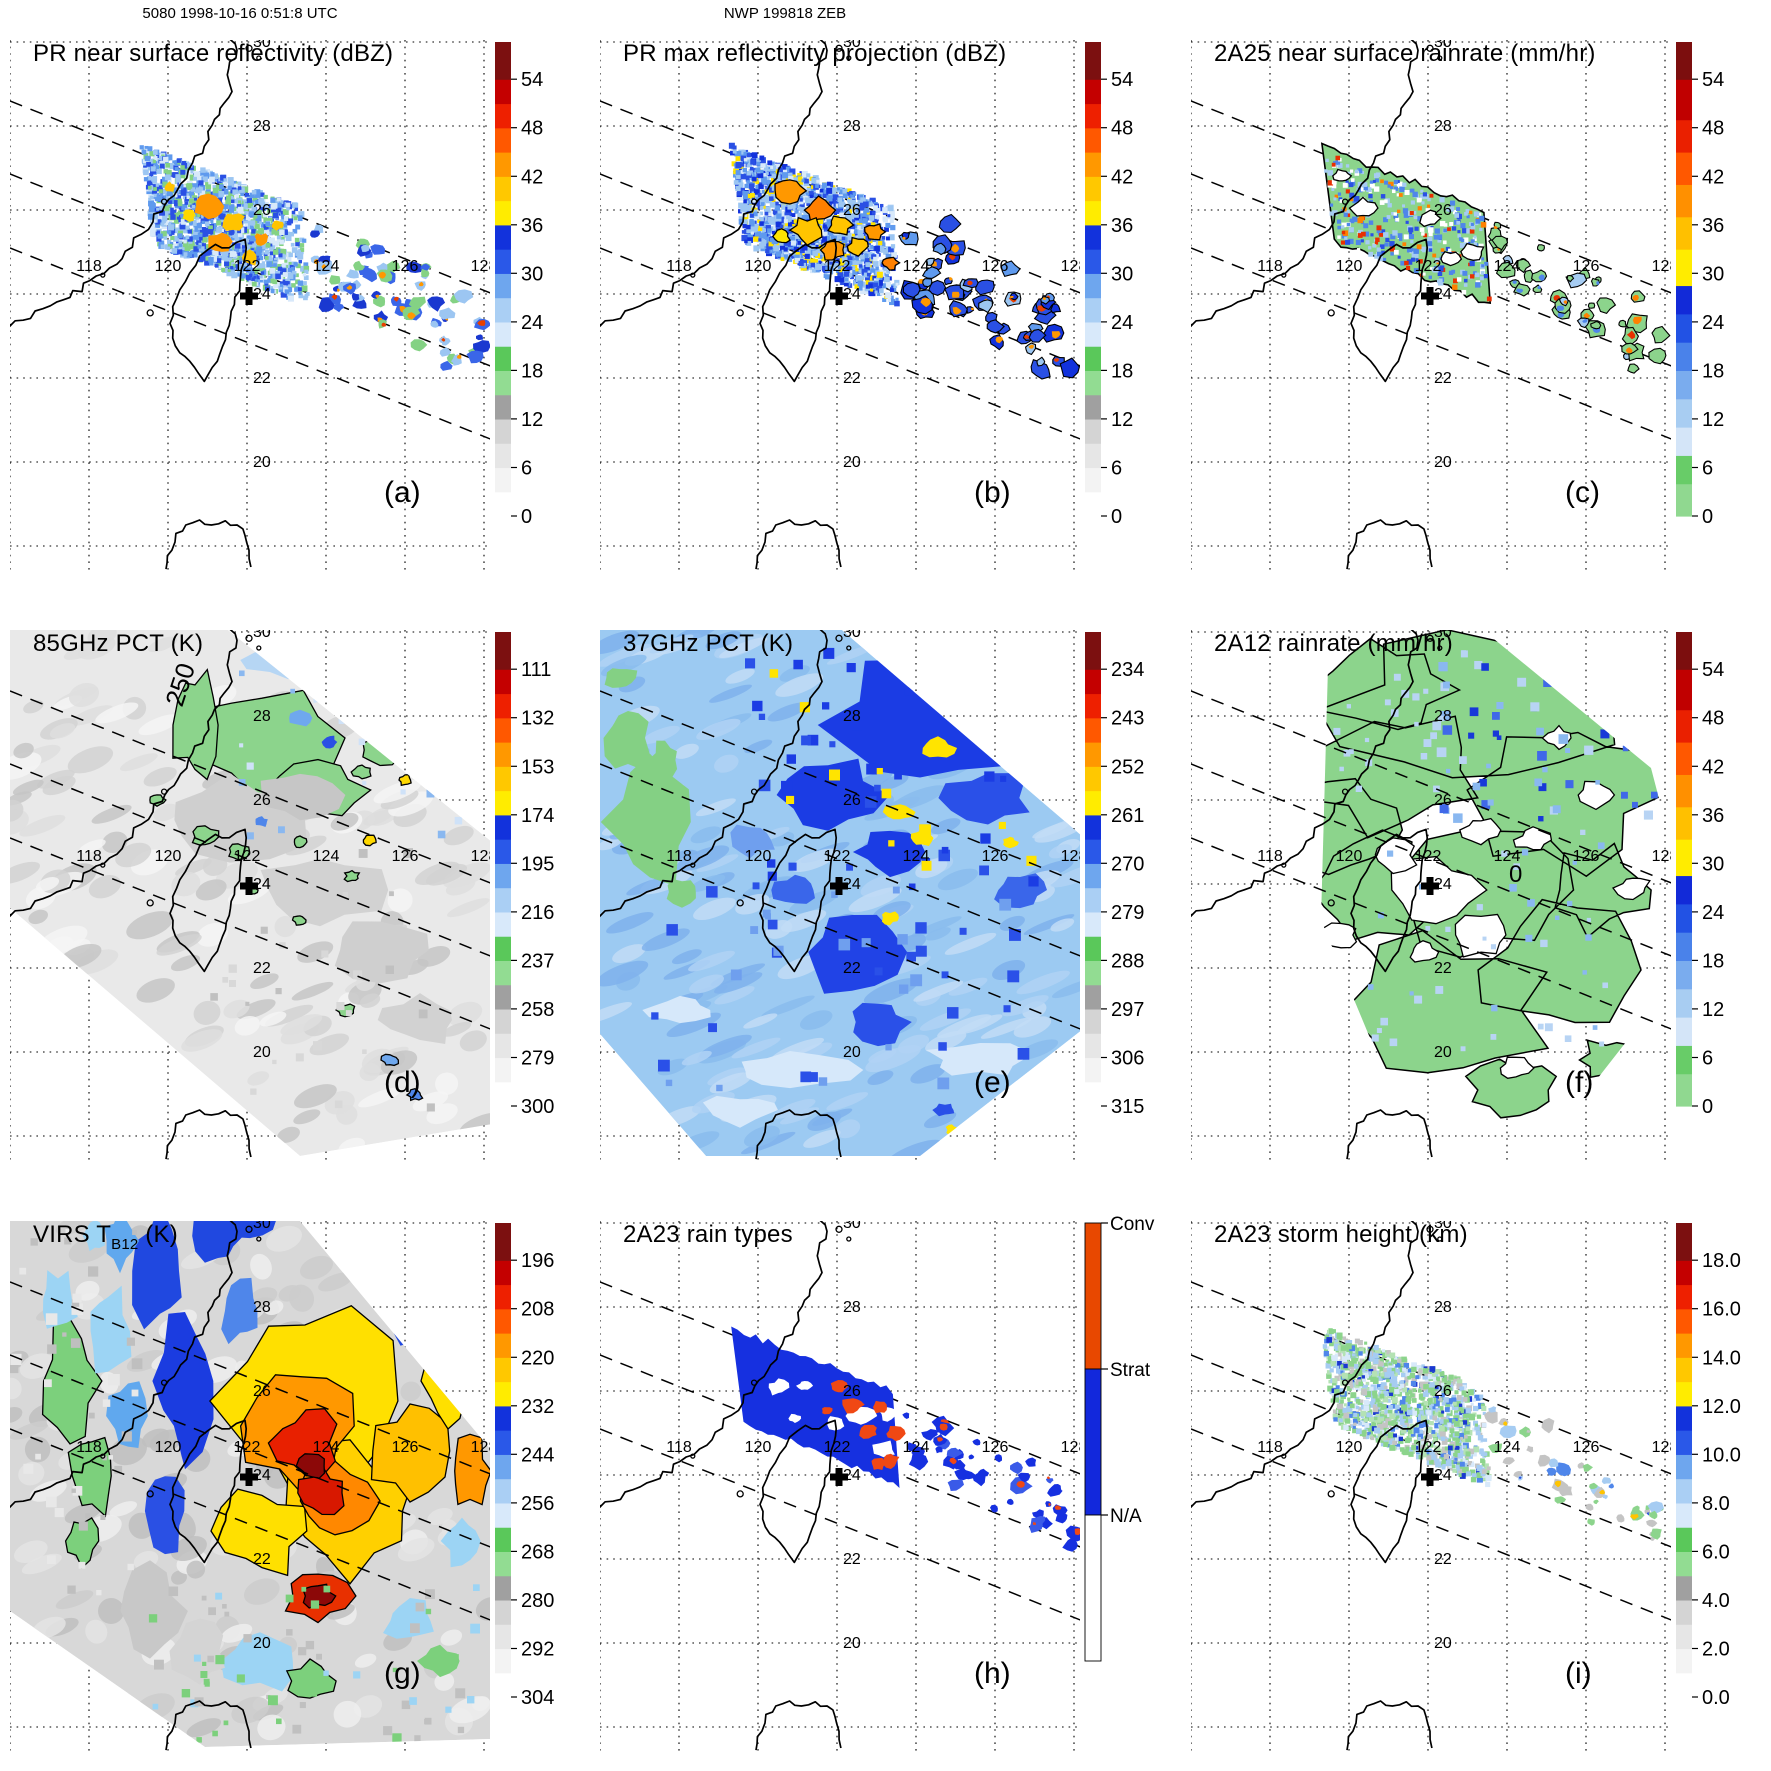 The height and width of the screenshot is (1771, 1771). Describe the element at coordinates (1713, 961) in the screenshot. I see `svg-text: 18` at that location.